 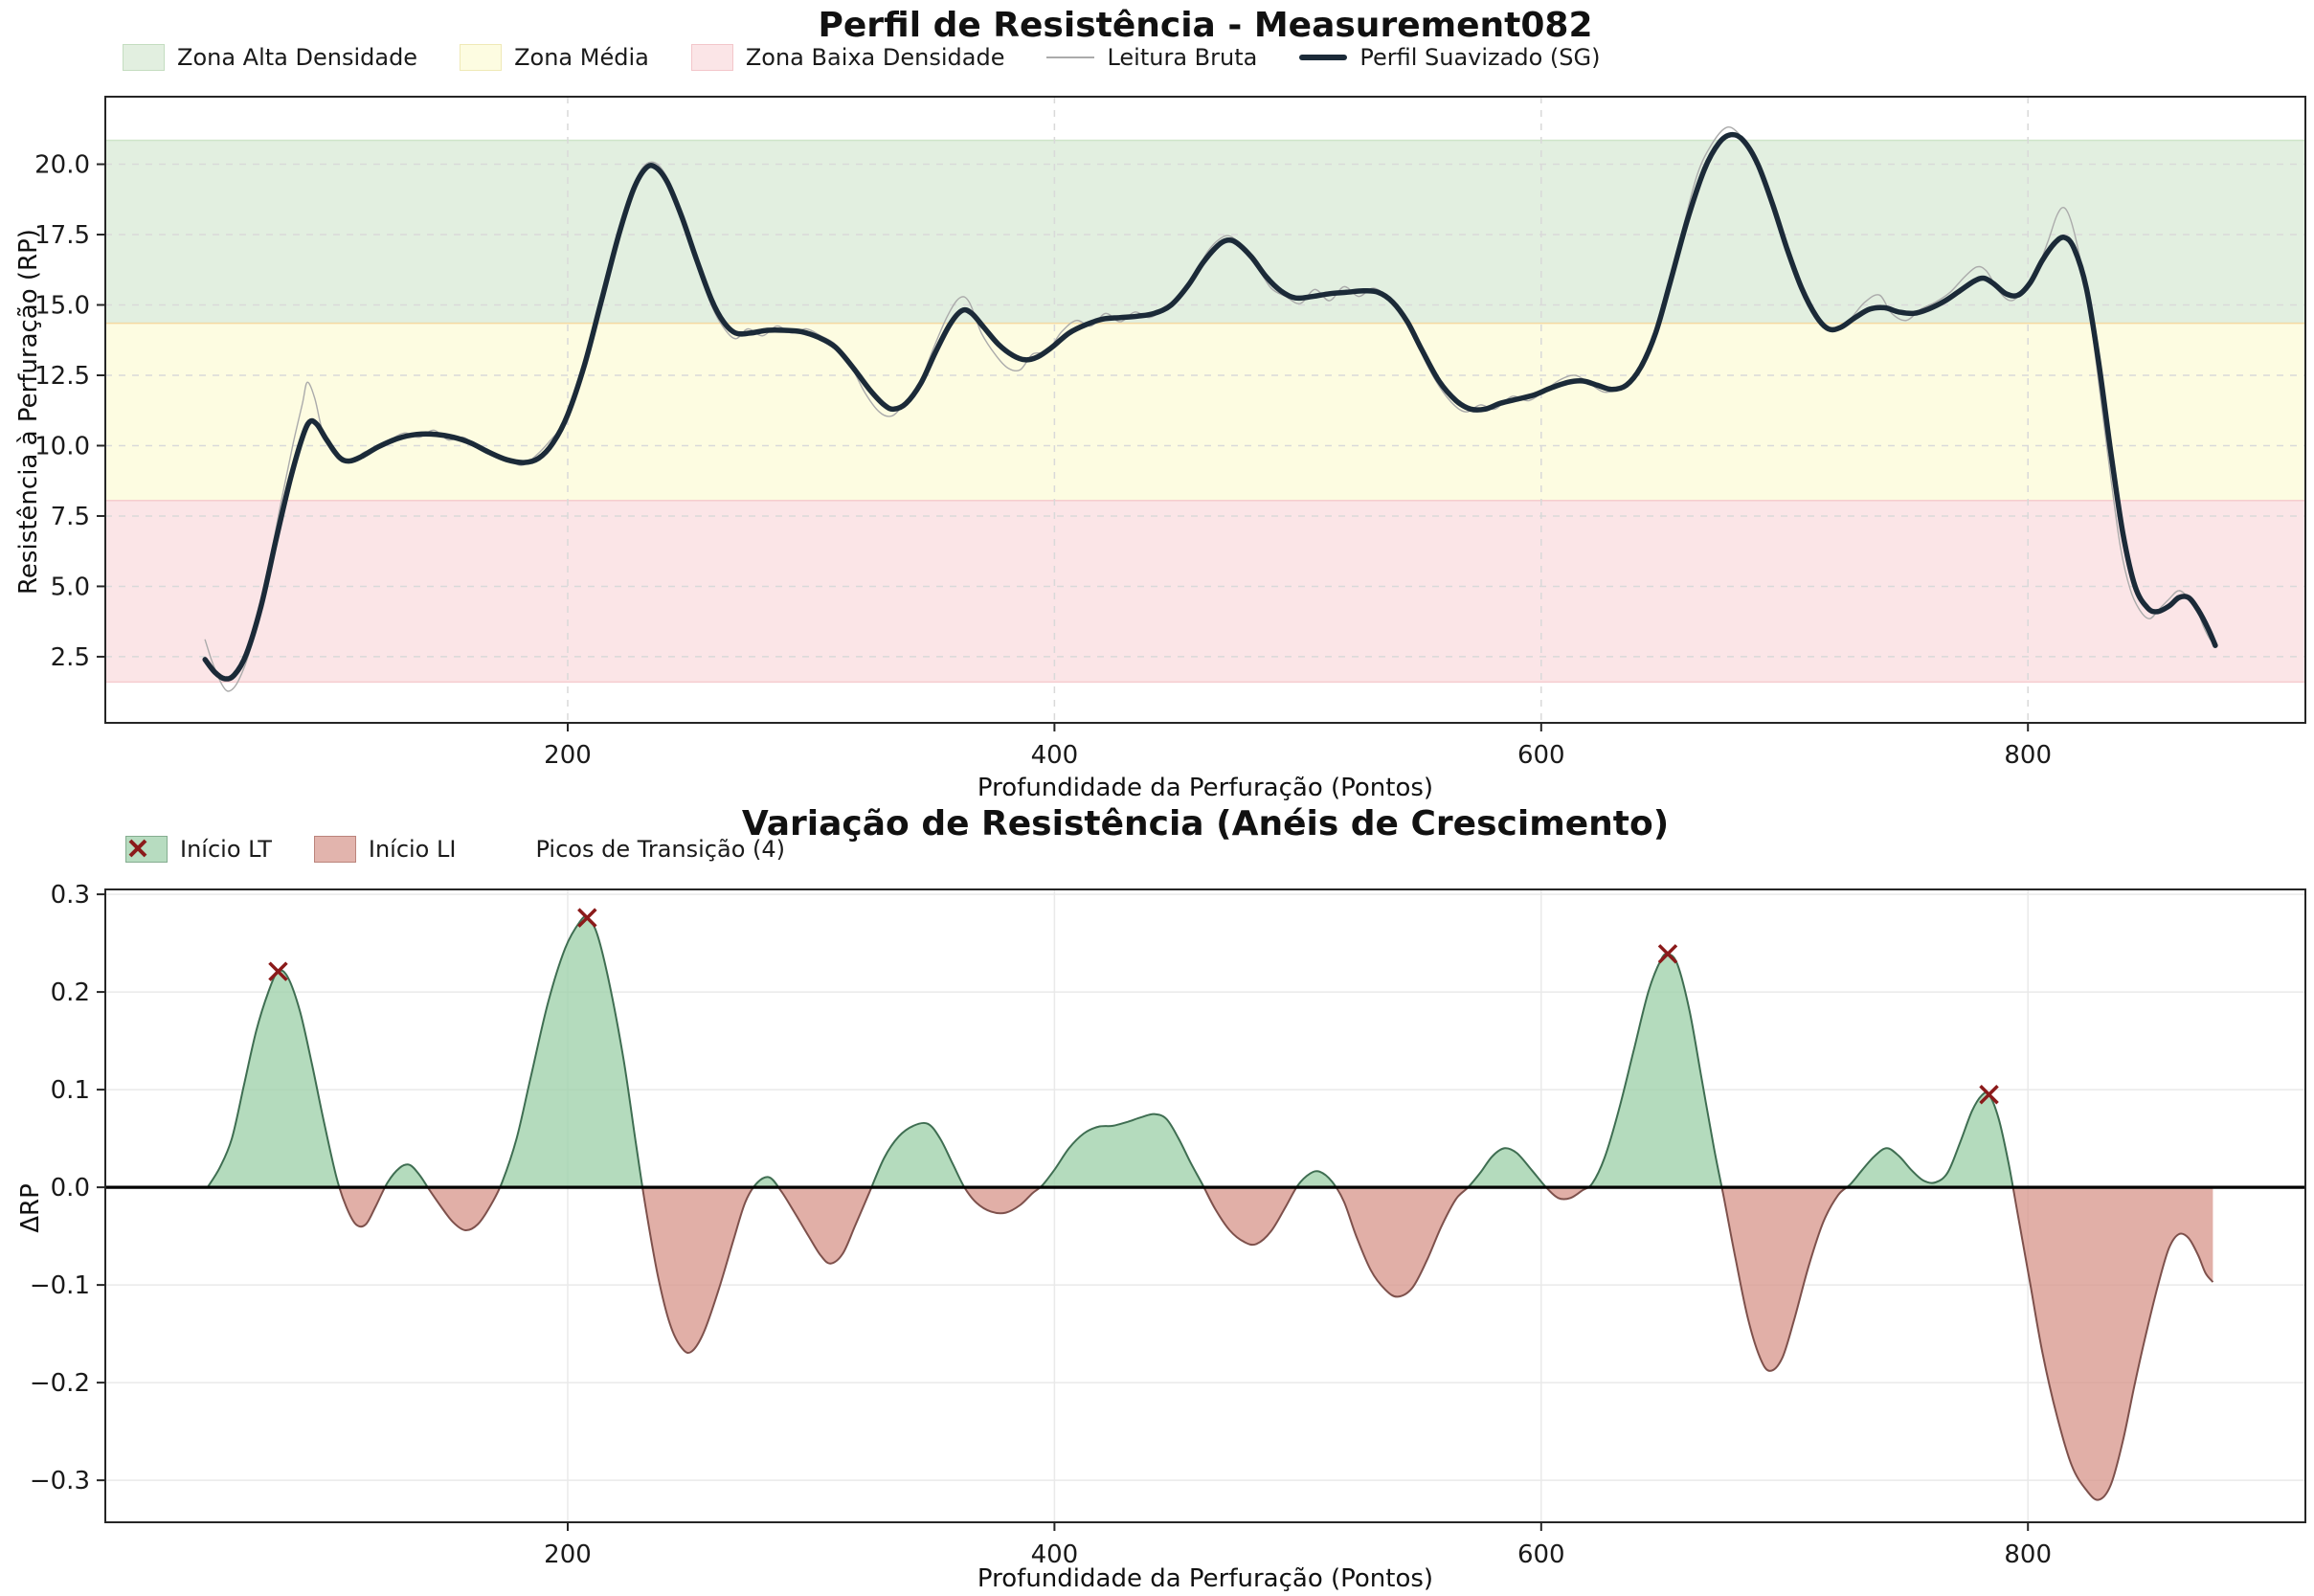 What do you see at coordinates (70, 992) in the screenshot?
I see `y-tick-label: 0.2` at bounding box center [70, 992].